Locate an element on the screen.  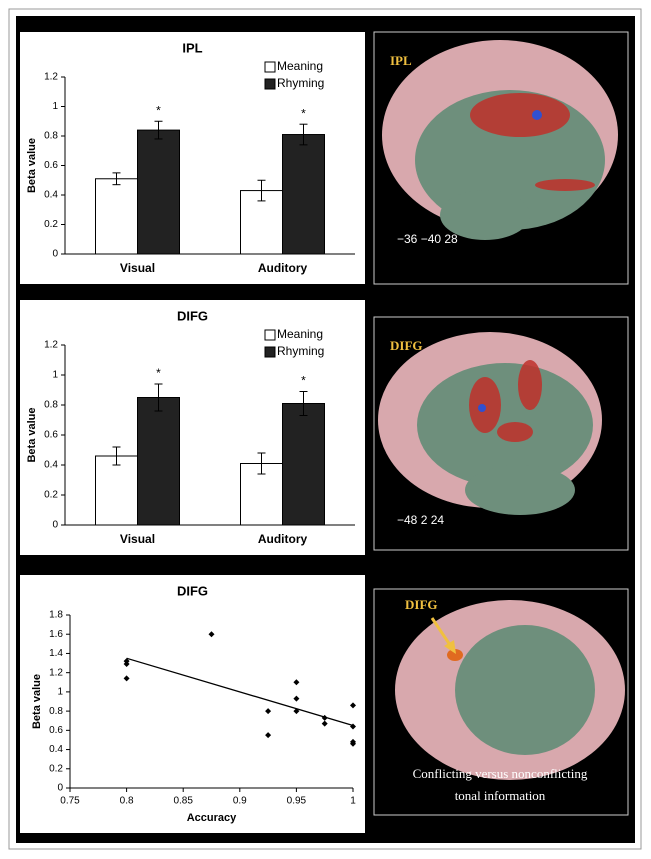
chart-title: IPL is located at coordinates (192, 47).